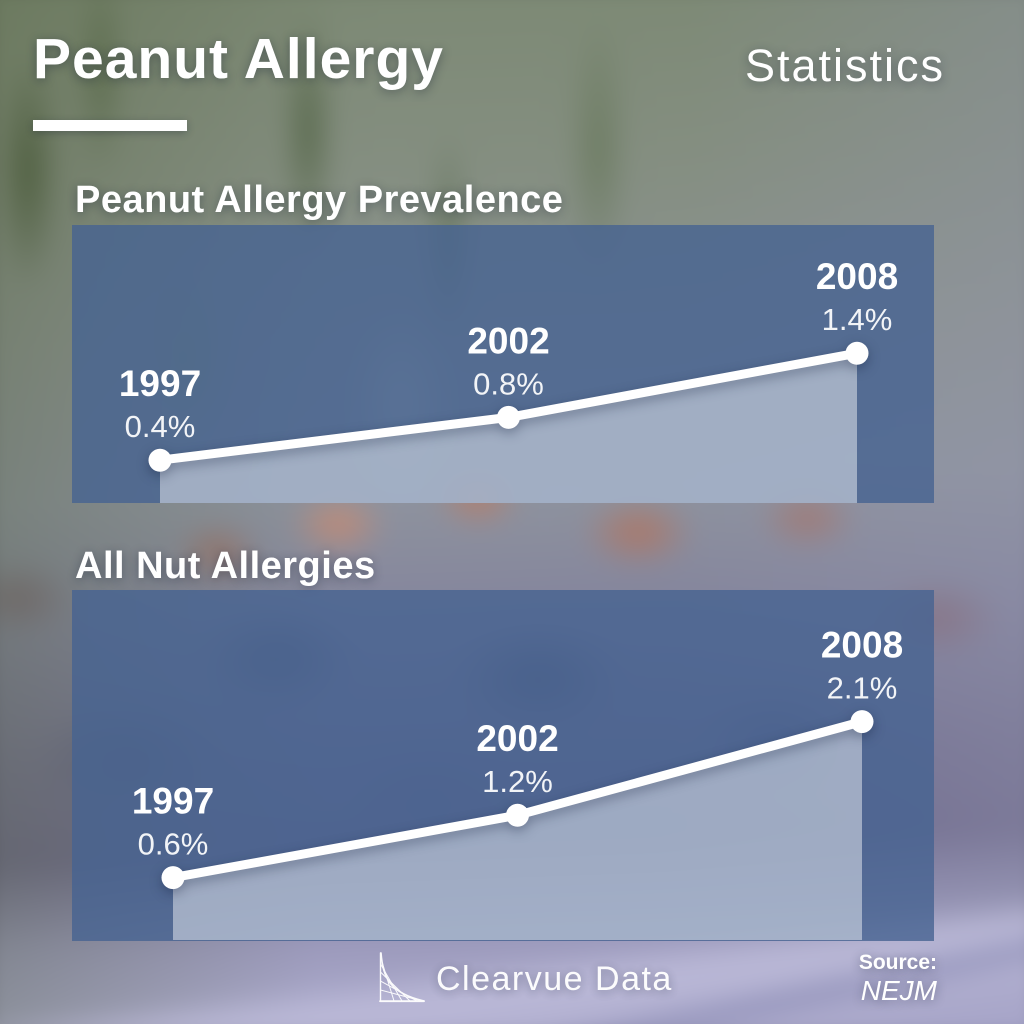 The width and height of the screenshot is (1024, 1024). Describe the element at coordinates (238, 59) in the screenshot. I see `page-title: Peanut Allergy` at that location.